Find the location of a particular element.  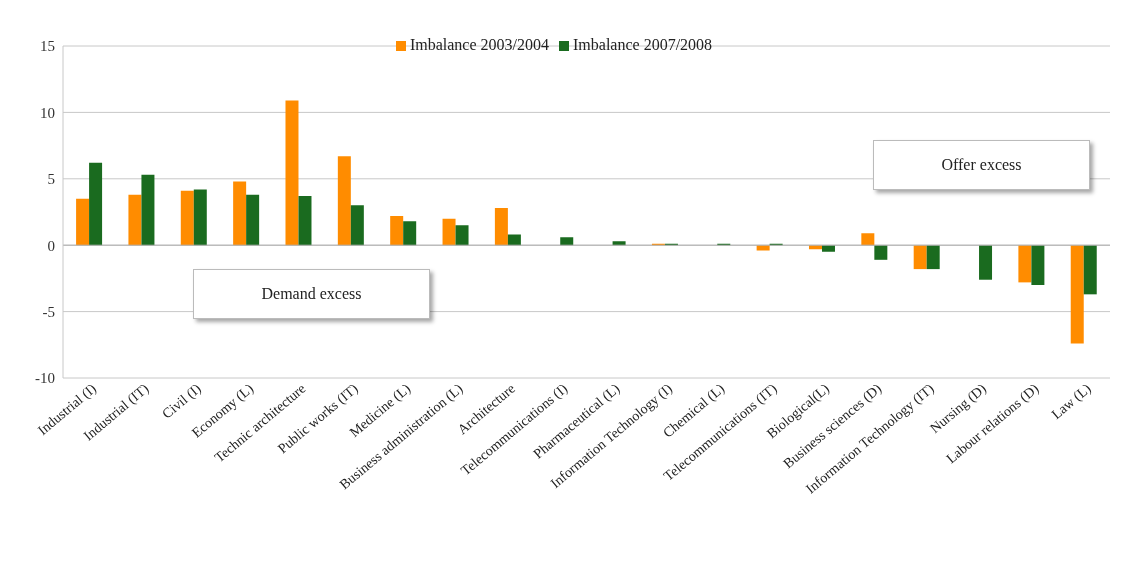

y-tick-label: -5 is located at coordinates (48, 311).